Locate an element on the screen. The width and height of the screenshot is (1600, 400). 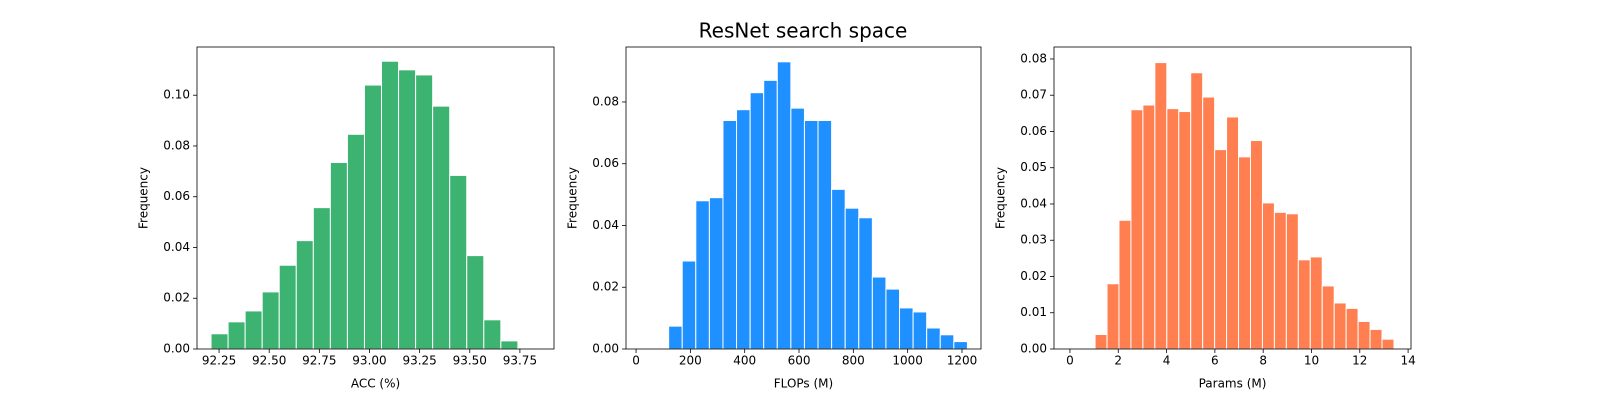
x-tick-label: 1200 is located at coordinates (962, 361).